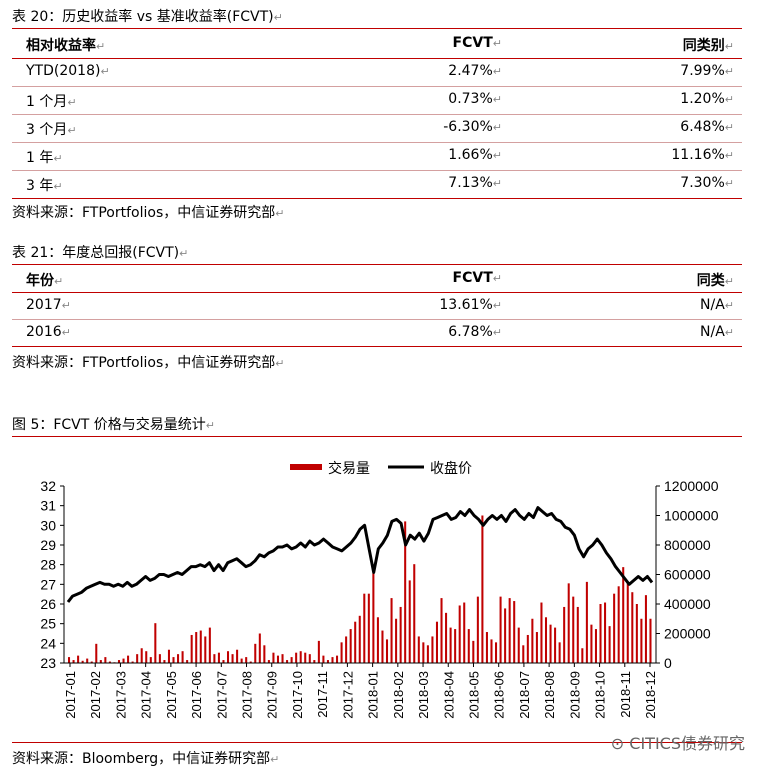 The width and height of the screenshot is (767, 773). What do you see at coordinates (377, 264) in the screenshot?
I see `table21-top-rule` at bounding box center [377, 264].